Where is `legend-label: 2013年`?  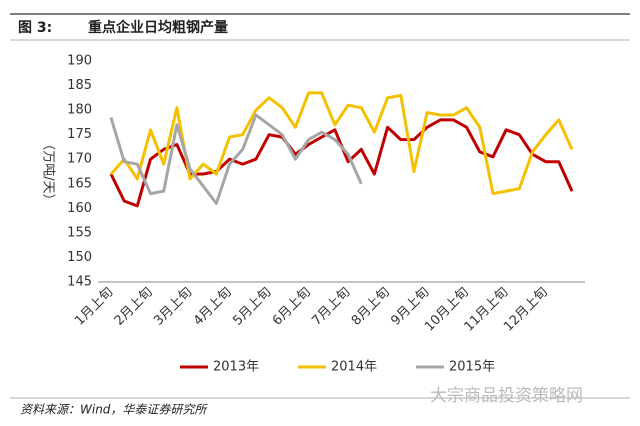 legend-label: 2013年 is located at coordinates (236, 367).